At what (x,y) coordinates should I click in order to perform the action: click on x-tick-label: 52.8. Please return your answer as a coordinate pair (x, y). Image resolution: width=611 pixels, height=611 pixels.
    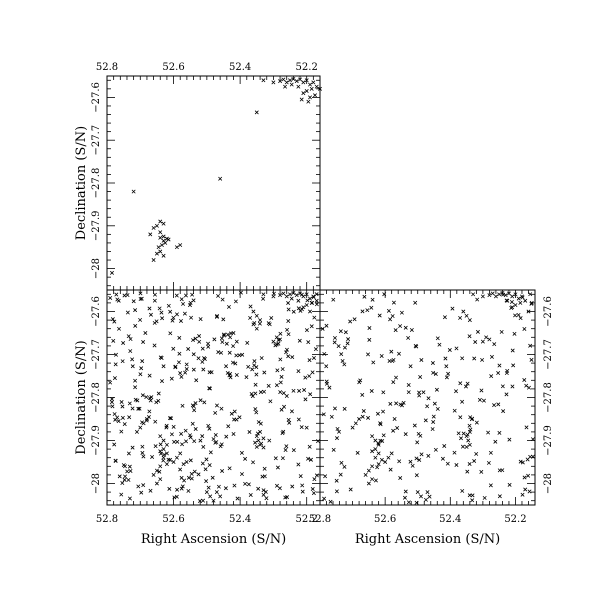
    Looking at the image, I should click on (107, 519).